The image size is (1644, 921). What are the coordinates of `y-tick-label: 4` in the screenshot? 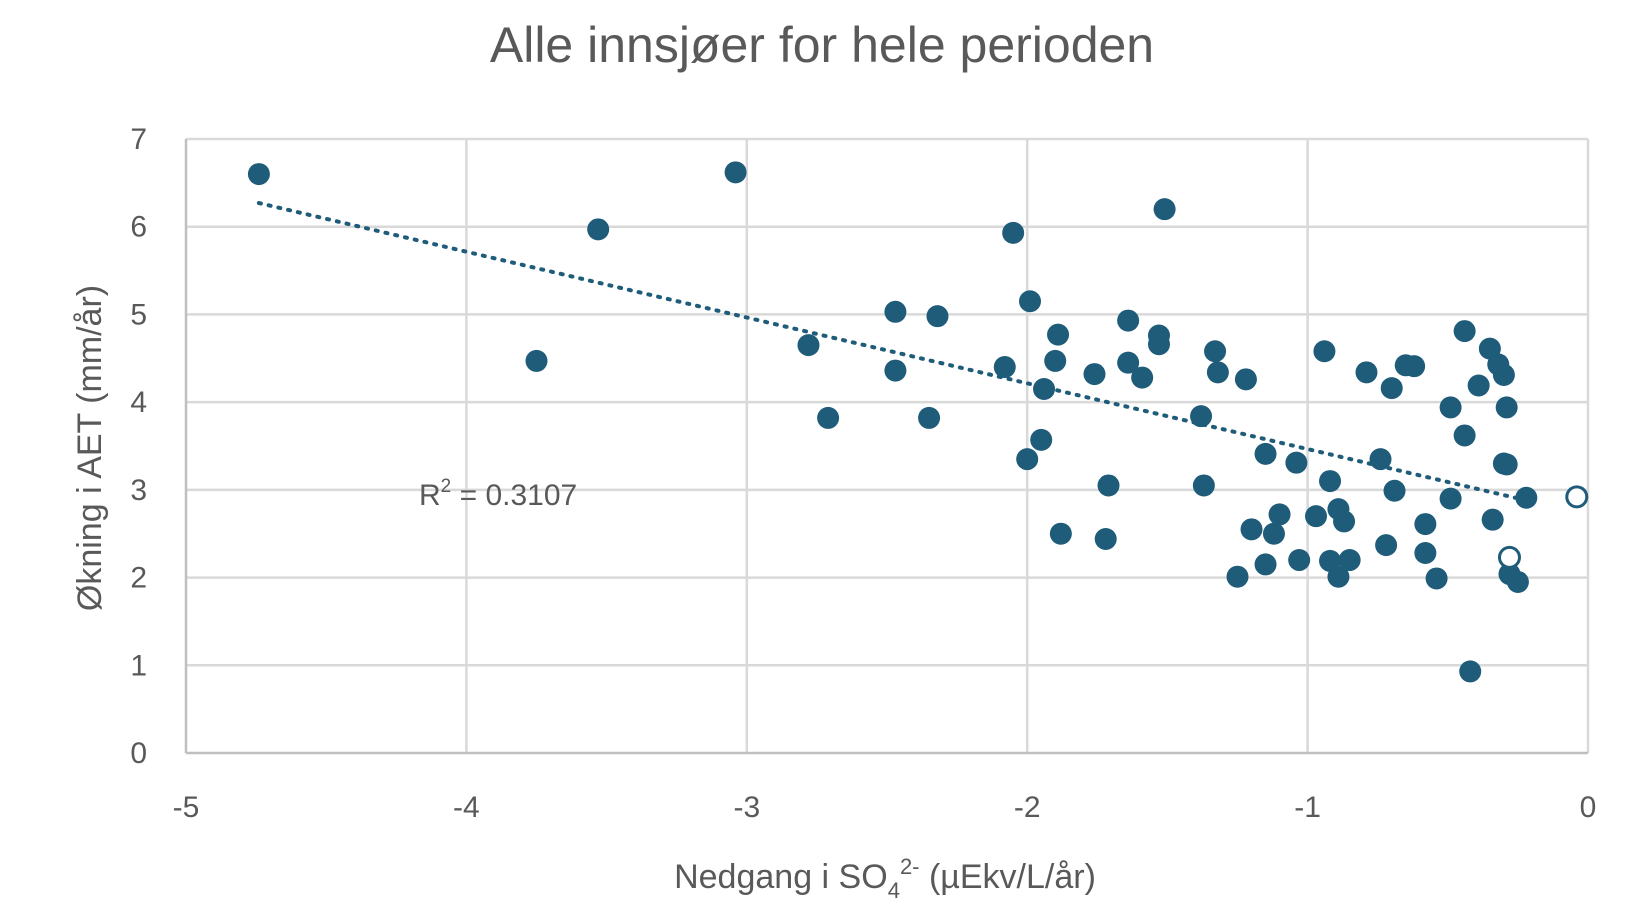 It's located at (138, 402).